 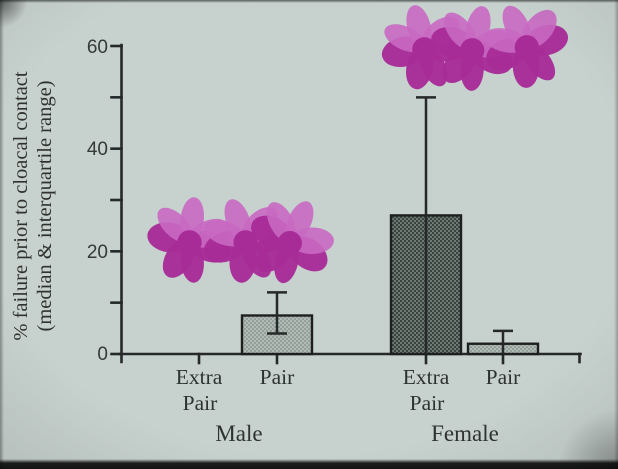 I want to click on y-axis-title-line1: % failure prior to cloacal contact, so click(x=21, y=206).